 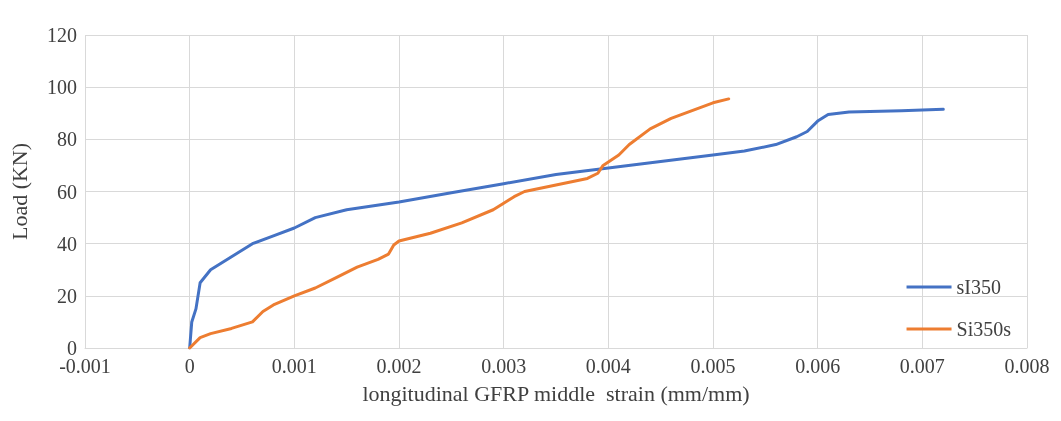 I want to click on y-tick-label: 120, so click(x=62, y=35).